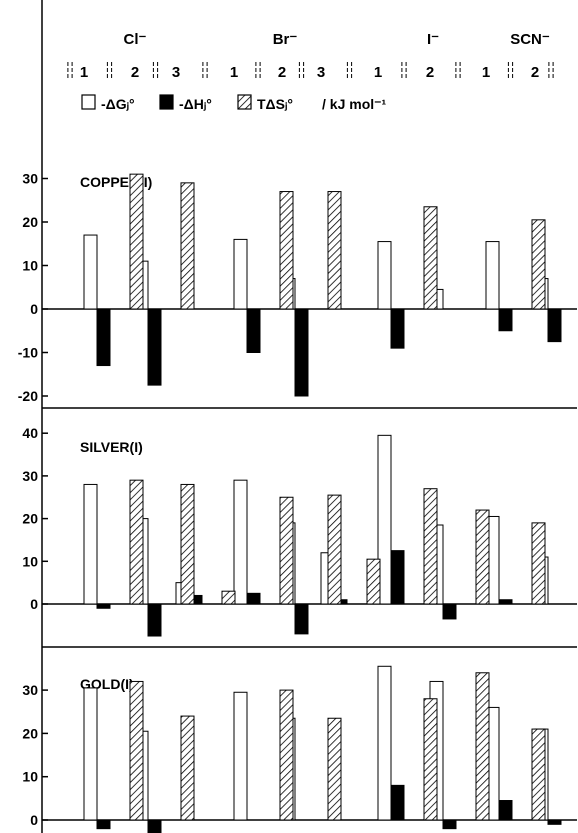 The height and width of the screenshot is (833, 578). What do you see at coordinates (275, 104) in the screenshot?
I see `legend-label: TΔSⱼ°` at bounding box center [275, 104].